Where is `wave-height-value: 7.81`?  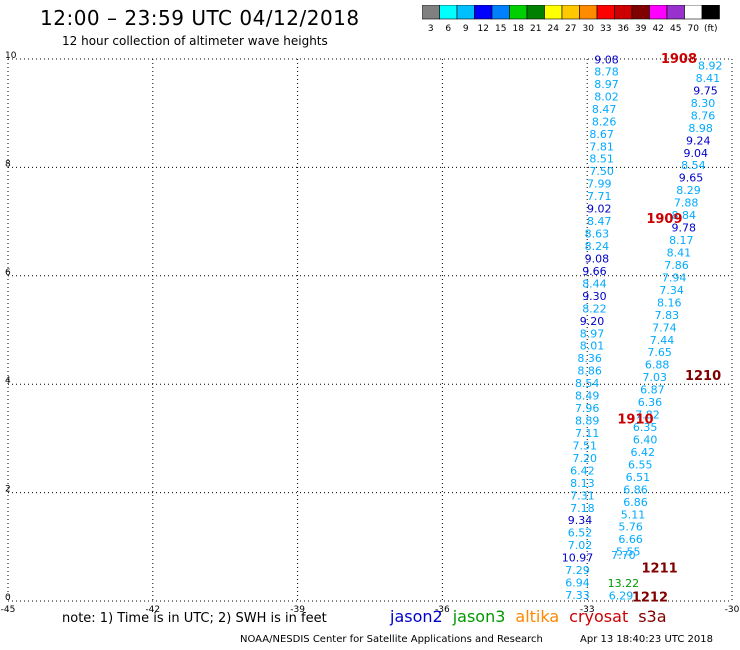 wave-height-value: 7.81 is located at coordinates (601, 146).